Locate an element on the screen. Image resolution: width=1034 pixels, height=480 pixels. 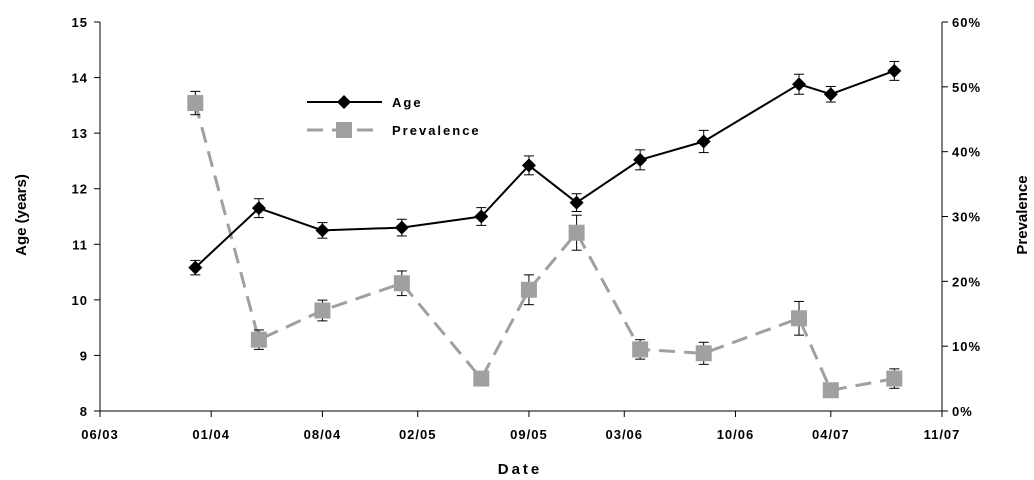
y-tick-label: 14 is located at coordinates (80, 78).